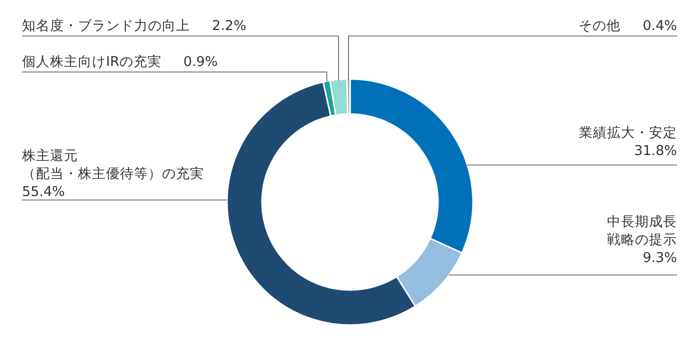 The width and height of the screenshot is (697, 338). What do you see at coordinates (660, 258) in the screenshot?
I see `data-label: 9.3%` at bounding box center [660, 258].